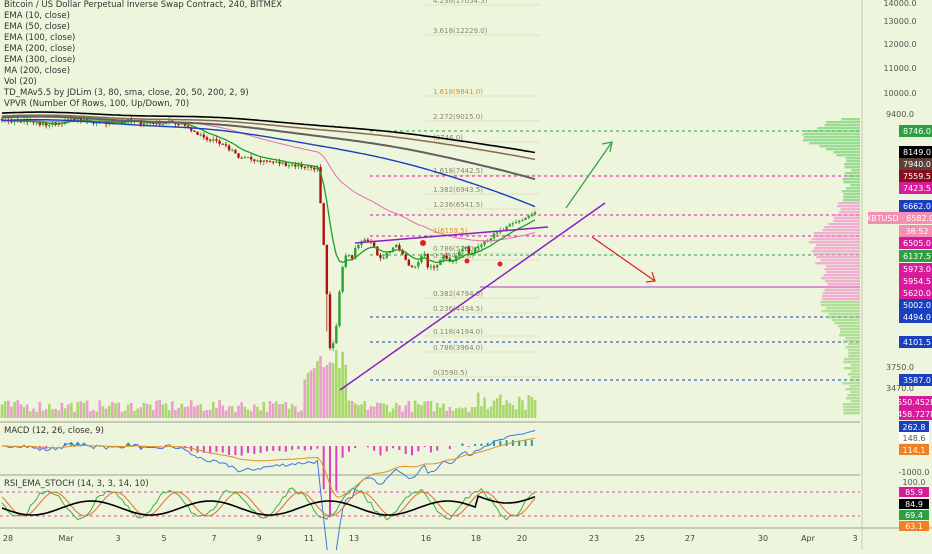  Describe the element at coordinates (426, 538) in the screenshot. I see `x-tick-label: 16` at that location.